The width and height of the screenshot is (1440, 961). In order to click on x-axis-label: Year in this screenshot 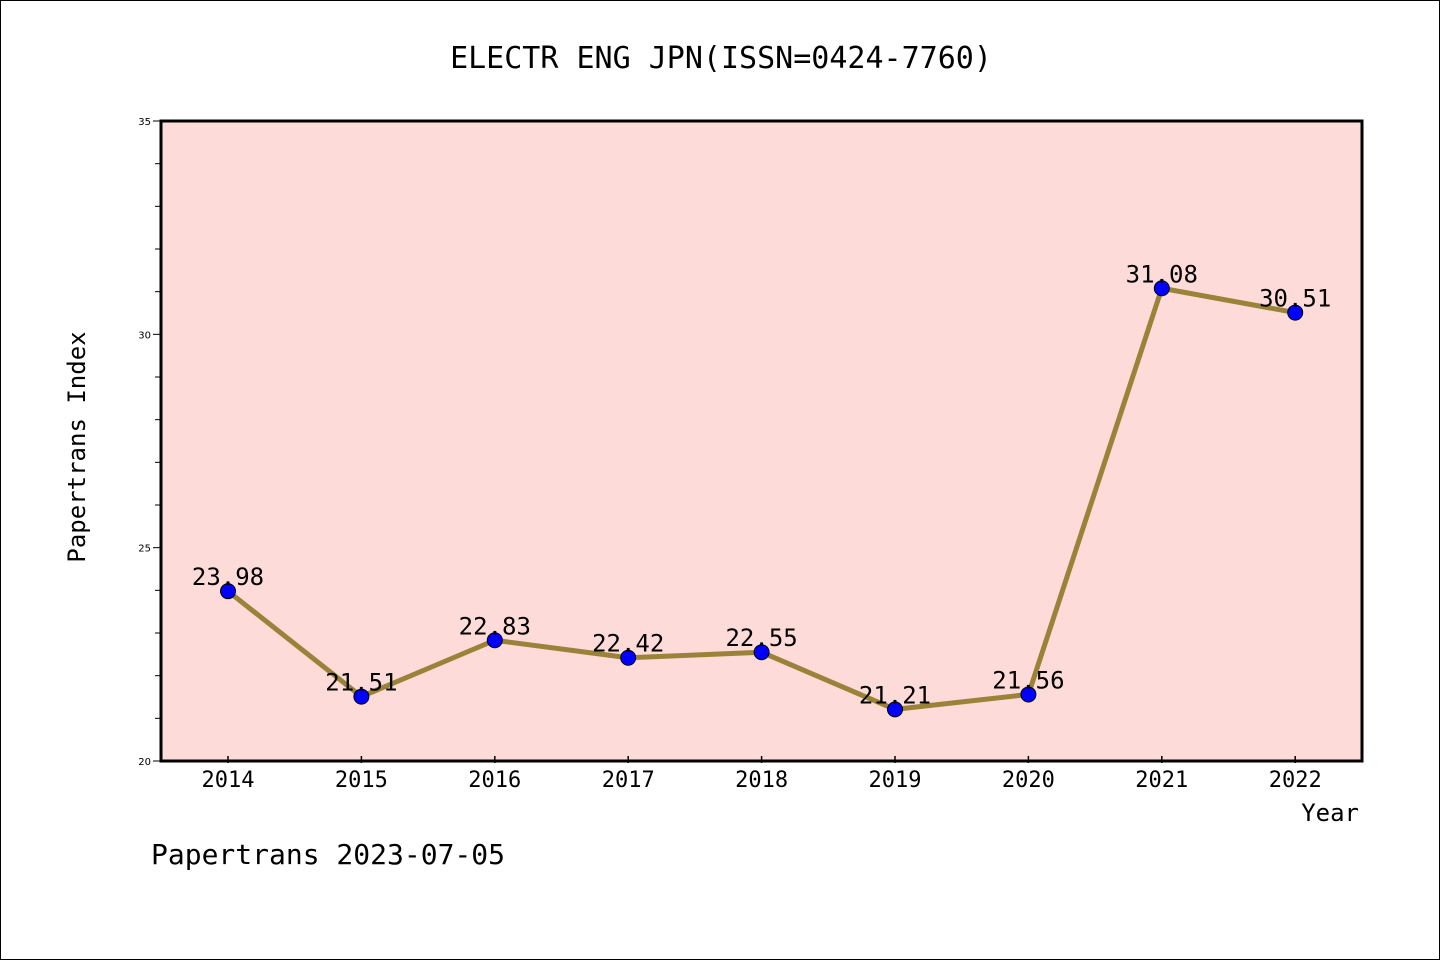, I will do `click(1330, 813)`.